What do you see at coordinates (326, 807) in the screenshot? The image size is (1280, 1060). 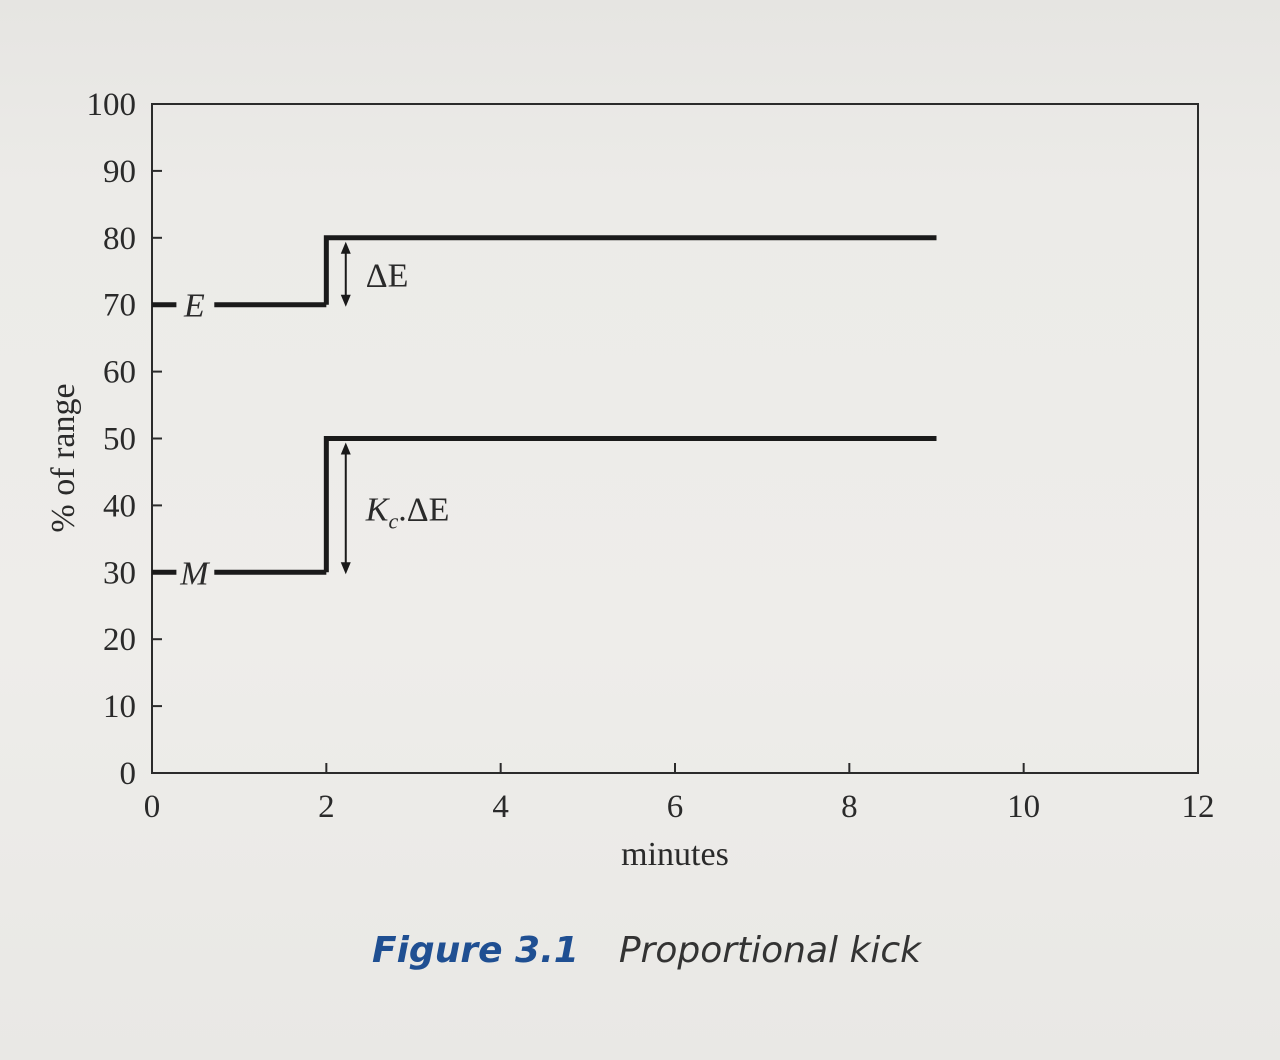 I see `x-tick-label: 2` at bounding box center [326, 807].